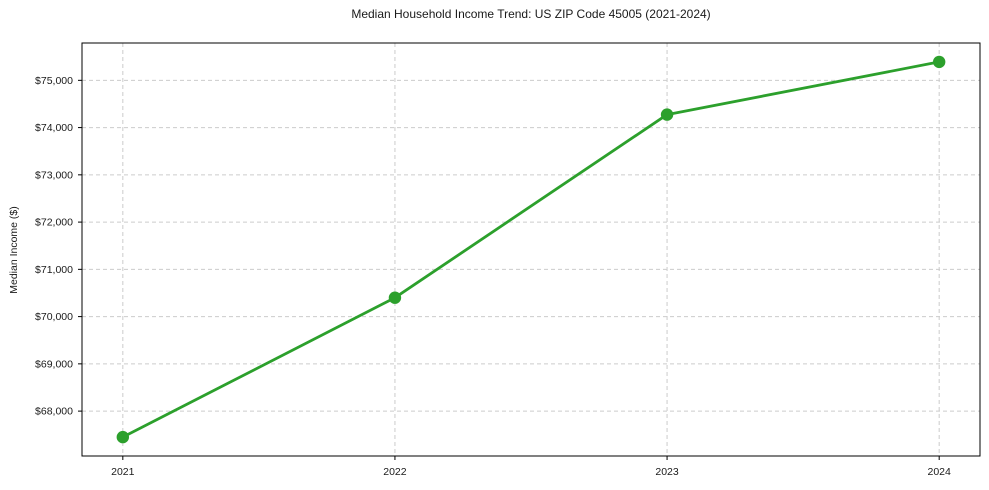  Describe the element at coordinates (54, 317) in the screenshot. I see `y-tick-label: $70,000` at that location.